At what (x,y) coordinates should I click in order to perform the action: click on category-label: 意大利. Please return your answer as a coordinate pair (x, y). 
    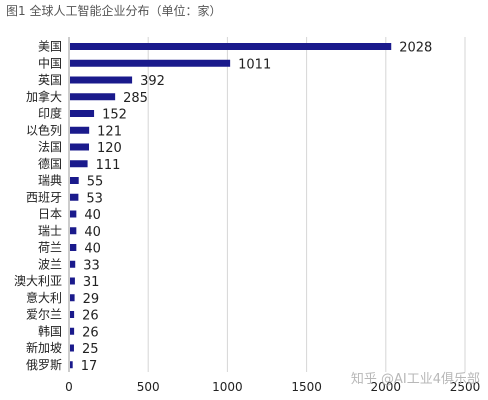
    Looking at the image, I should click on (44, 297).